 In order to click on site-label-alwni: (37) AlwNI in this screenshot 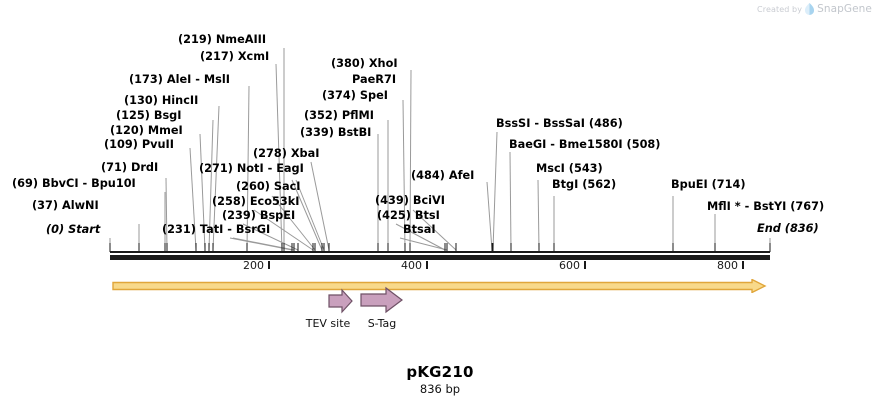, I will do `click(65, 205)`.